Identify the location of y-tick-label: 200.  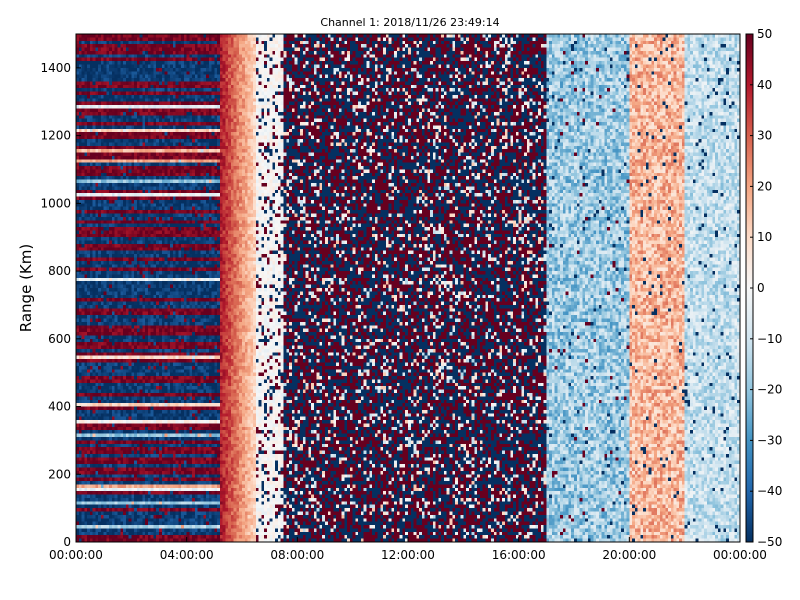
(59, 474).